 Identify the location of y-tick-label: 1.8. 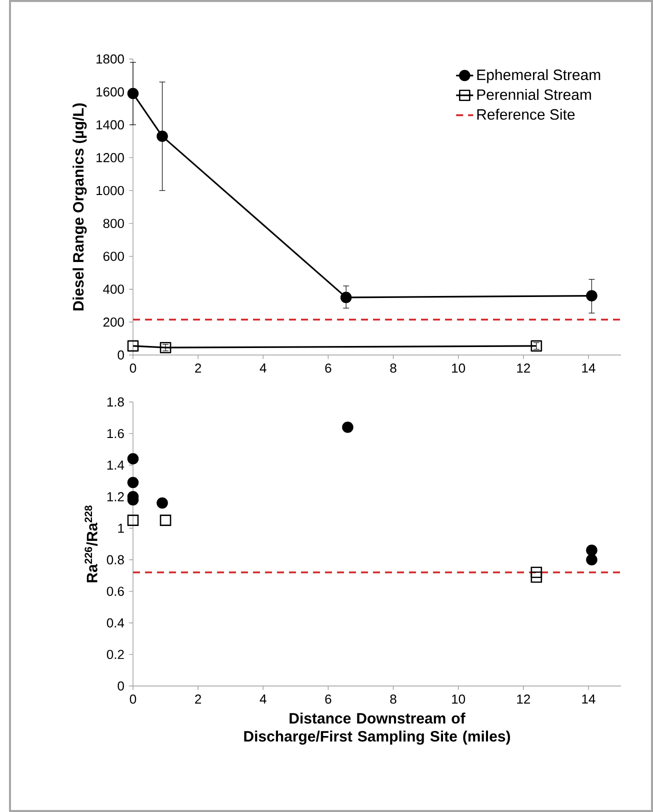
(115, 402).